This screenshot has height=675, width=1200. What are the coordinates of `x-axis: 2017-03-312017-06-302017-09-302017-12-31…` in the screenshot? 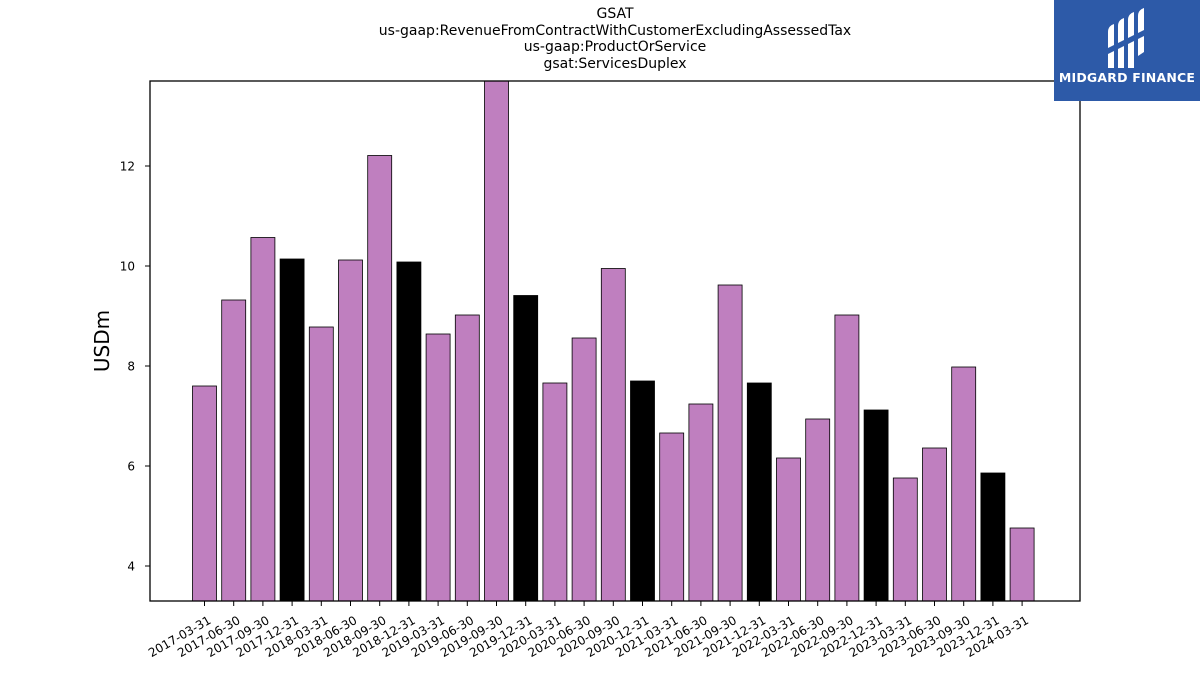 It's located at (588, 630).